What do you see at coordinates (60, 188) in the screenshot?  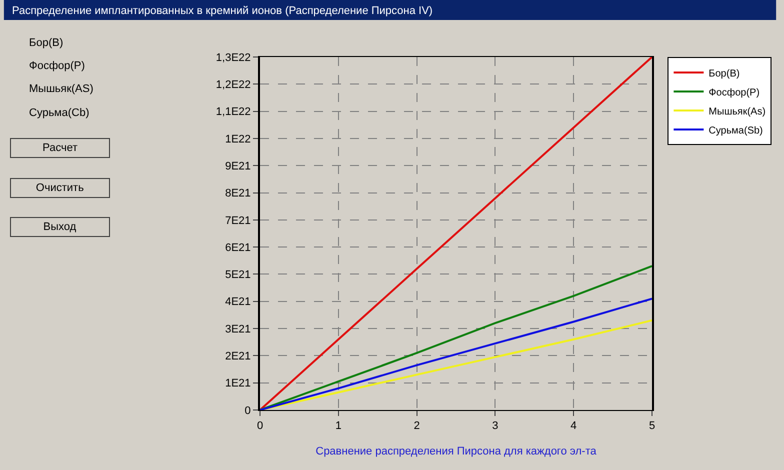 I see `text: Очистить` at bounding box center [60, 188].